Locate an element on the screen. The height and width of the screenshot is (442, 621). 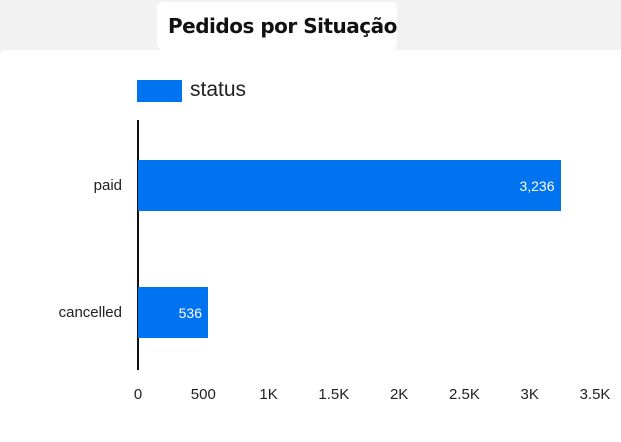
title-card is located at coordinates (277, 26).